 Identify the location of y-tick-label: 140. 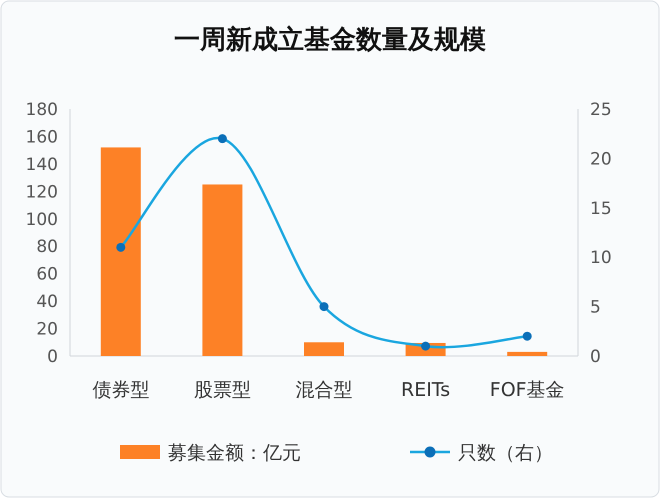
(42, 164).